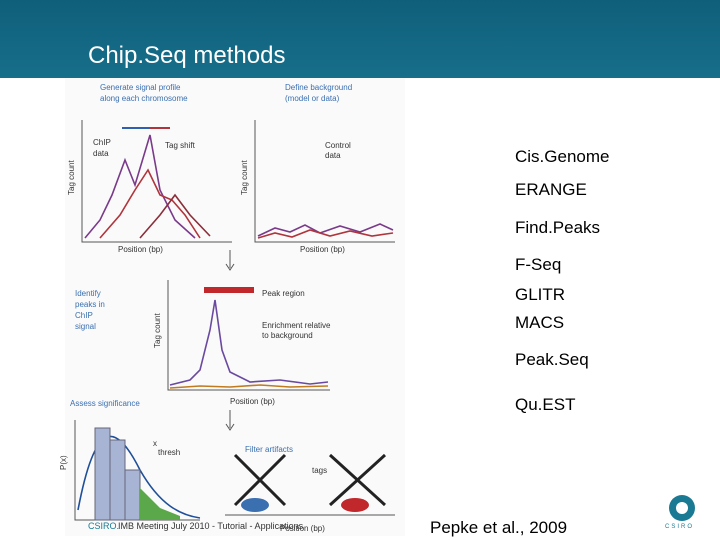  I want to click on figure-label: Control, so click(338, 145).